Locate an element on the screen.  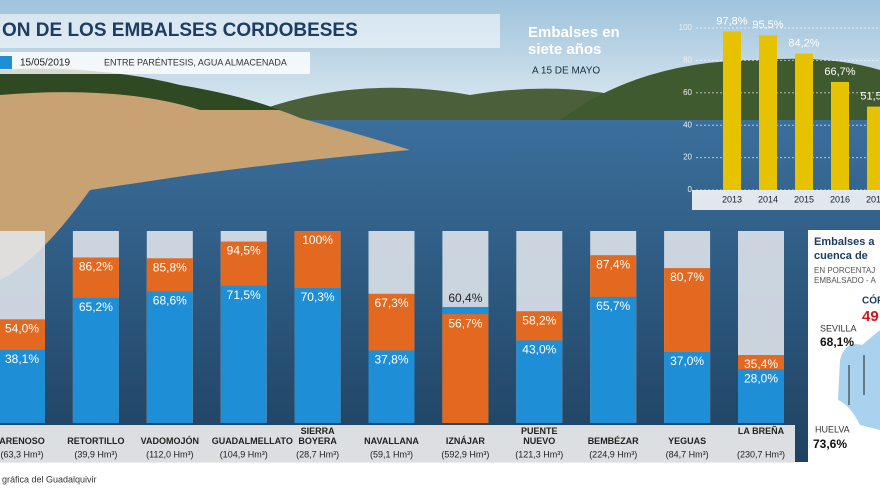
value-label: 37,0% is located at coordinates (687, 361).